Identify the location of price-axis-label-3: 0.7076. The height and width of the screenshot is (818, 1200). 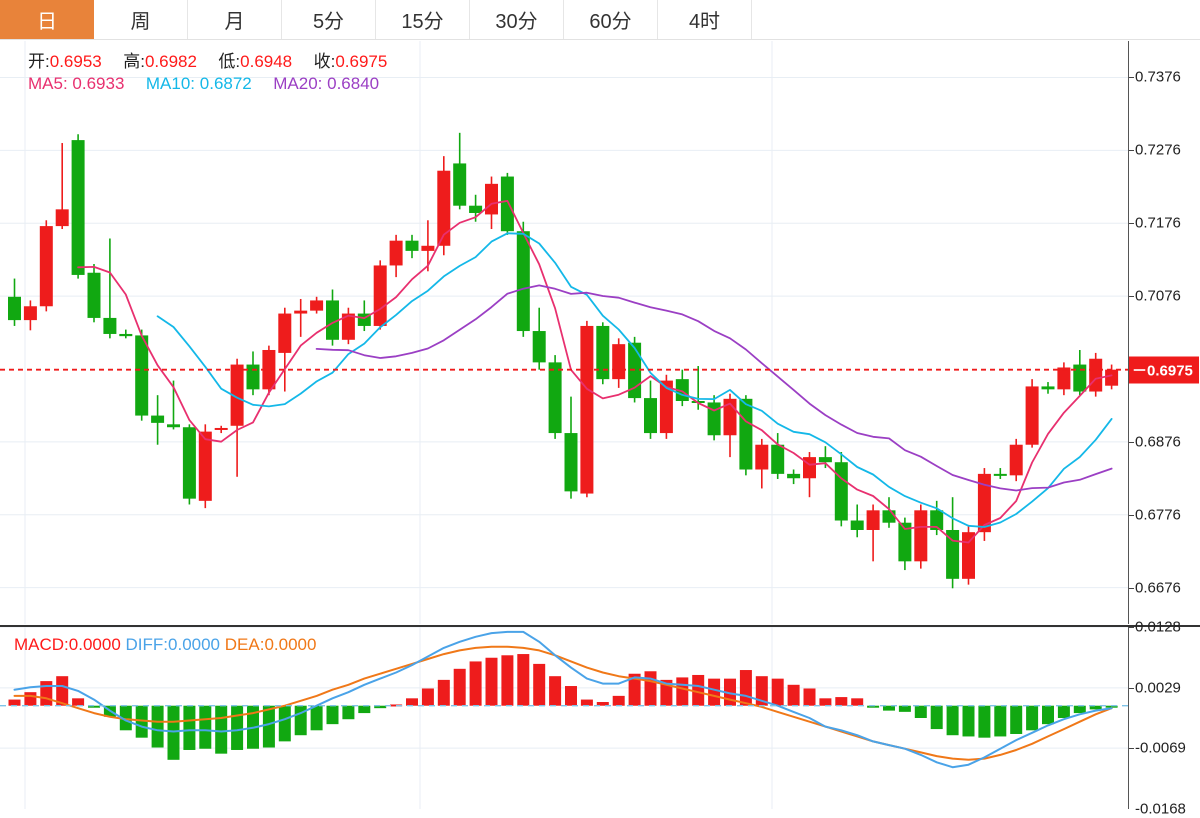
(1158, 296).